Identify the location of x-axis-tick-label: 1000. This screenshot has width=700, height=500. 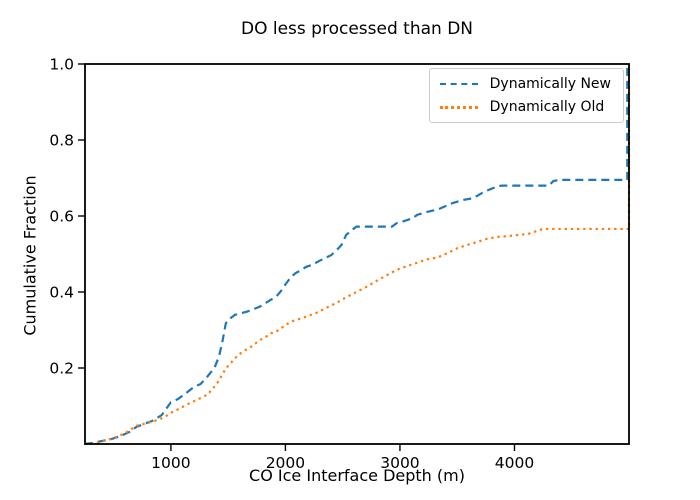
(170, 463).